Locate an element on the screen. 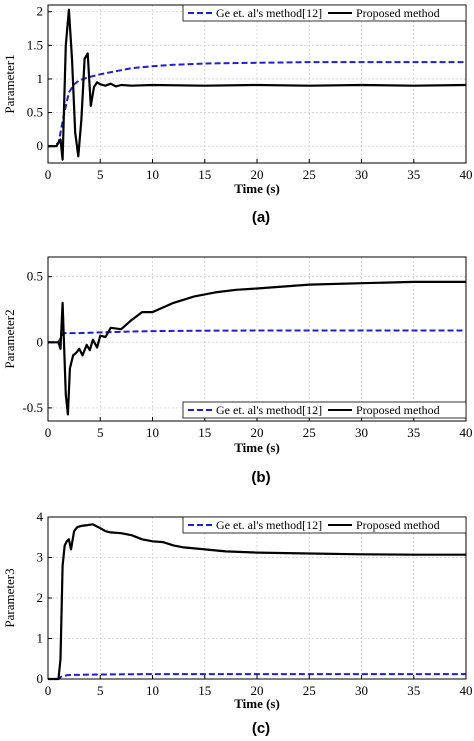  panel-caption: (b) is located at coordinates (260, 477).